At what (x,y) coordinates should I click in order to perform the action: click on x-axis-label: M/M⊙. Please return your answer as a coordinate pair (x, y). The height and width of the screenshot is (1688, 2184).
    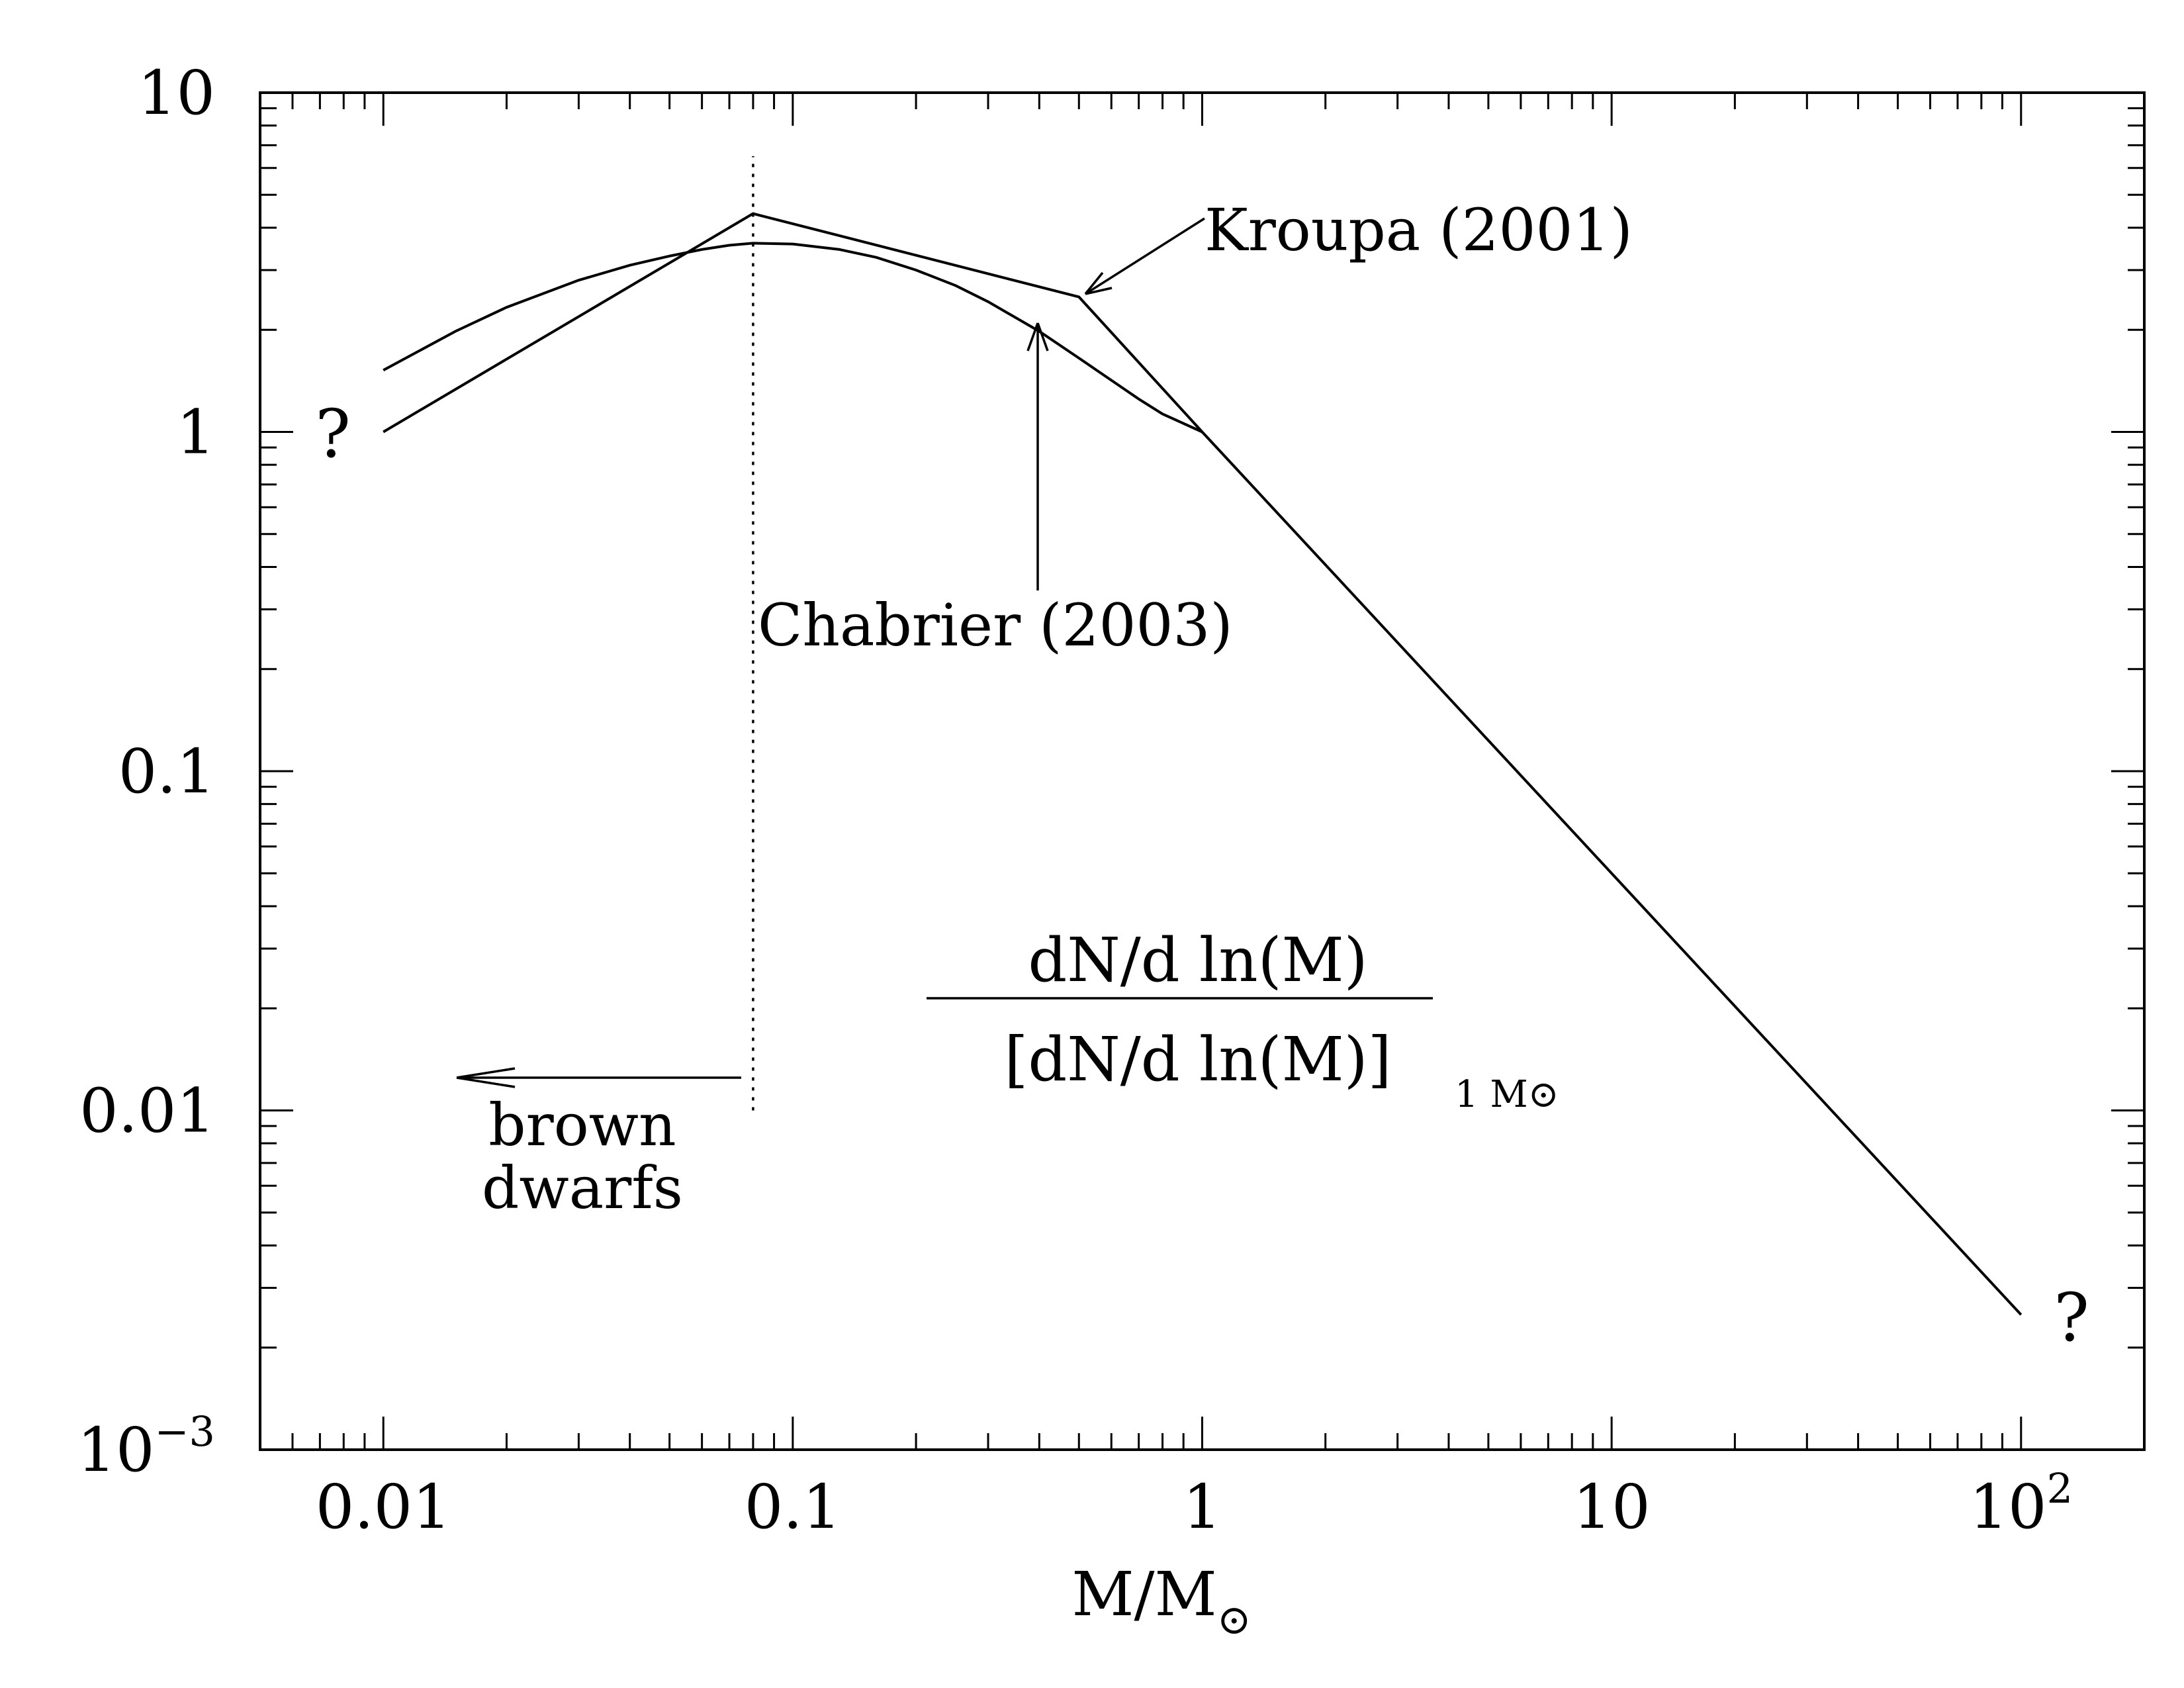
    Looking at the image, I should click on (1161, 1601).